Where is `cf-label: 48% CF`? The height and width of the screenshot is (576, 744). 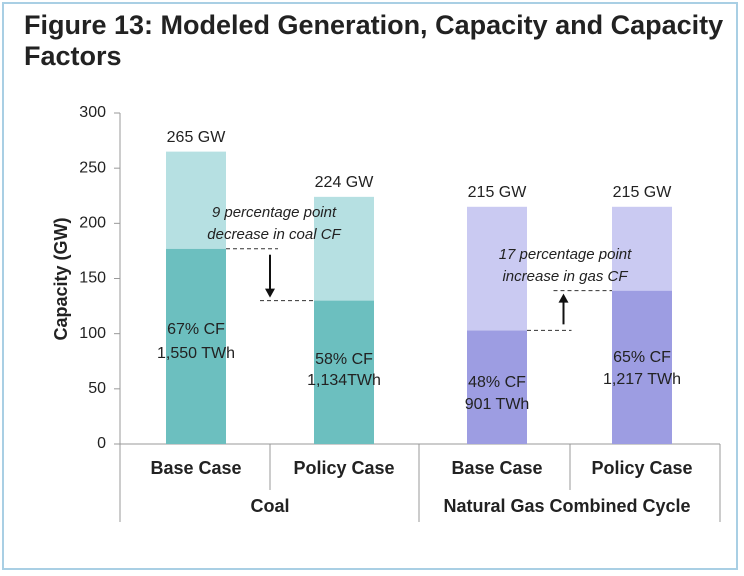
cf-label: 48% CF is located at coordinates (497, 382).